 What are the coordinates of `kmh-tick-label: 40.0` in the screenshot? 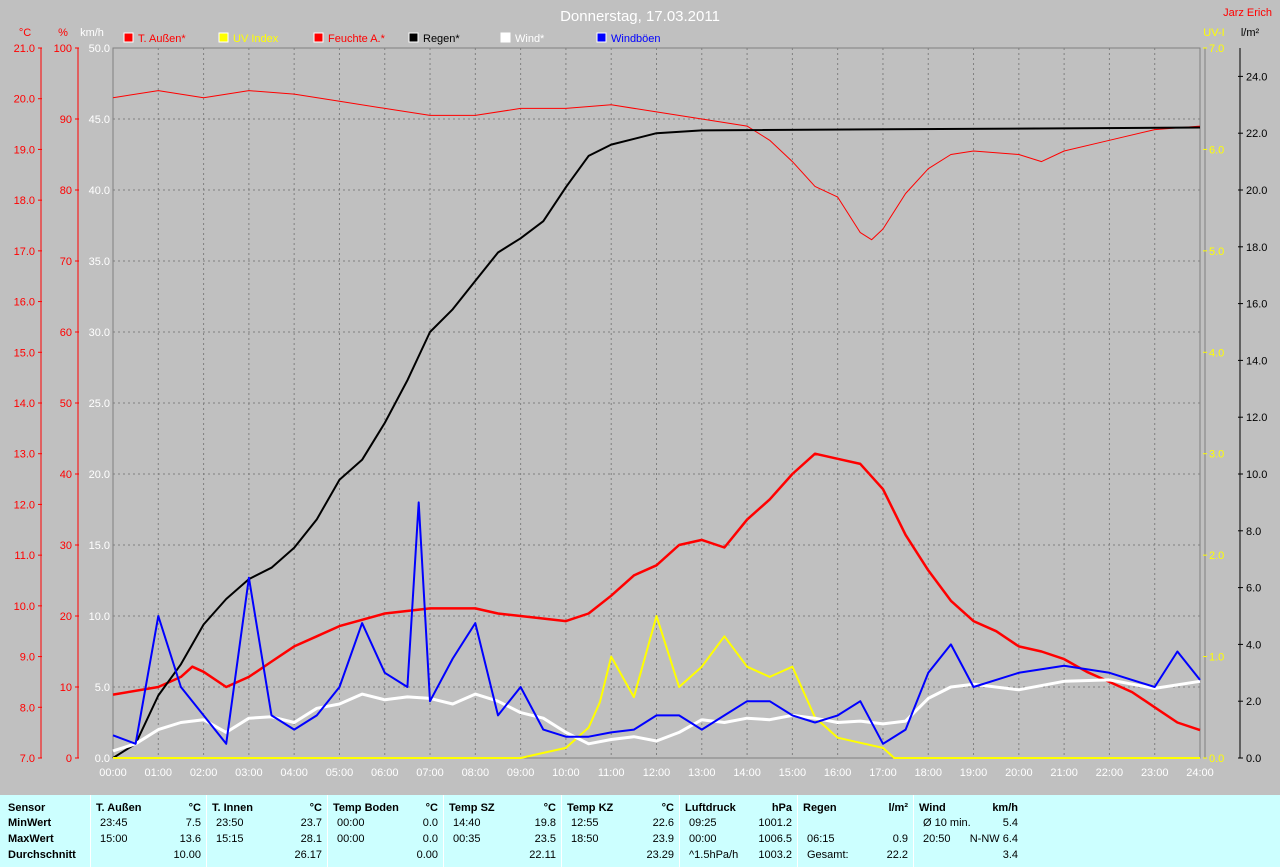 It's located at (99, 191).